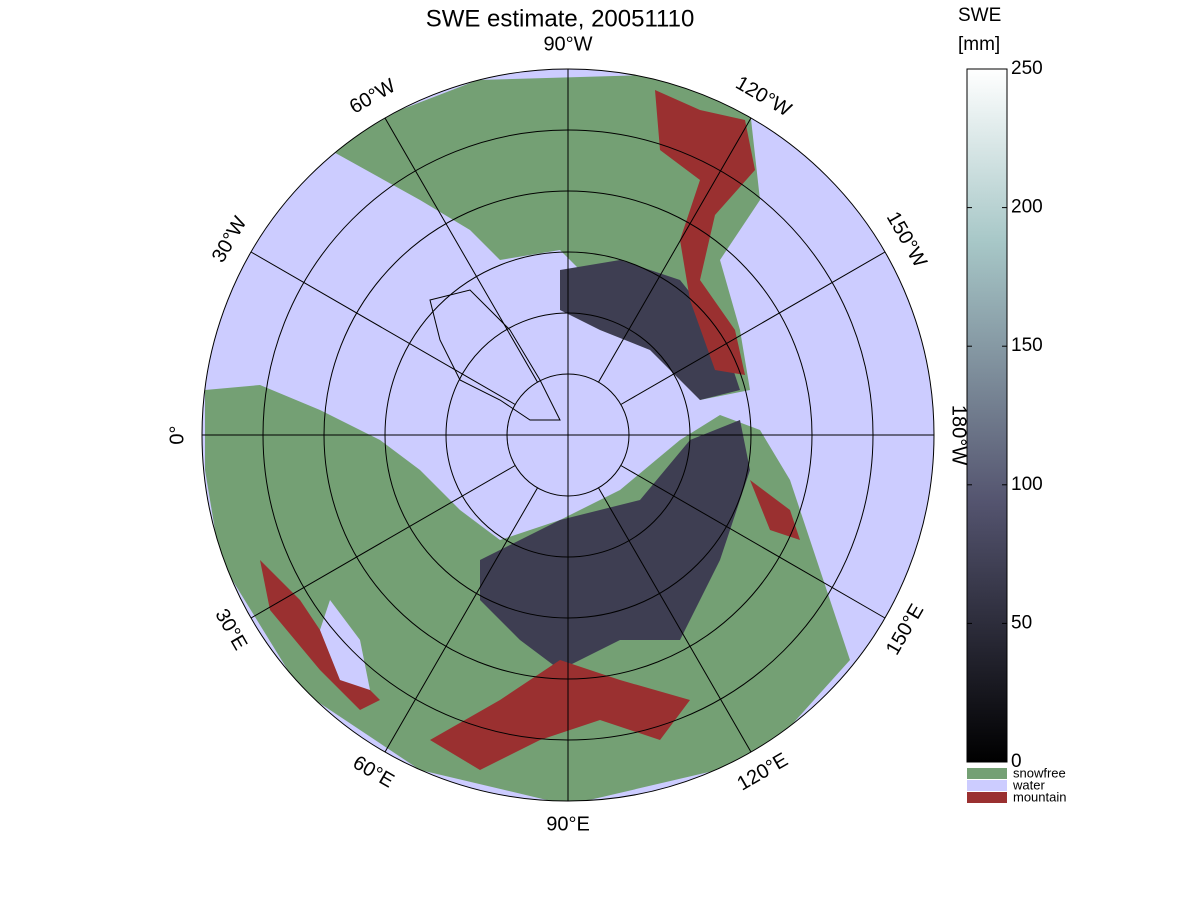 This screenshot has height=901, width=1201. What do you see at coordinates (373, 772) in the screenshot?
I see `longitude-label: 60°E` at bounding box center [373, 772].